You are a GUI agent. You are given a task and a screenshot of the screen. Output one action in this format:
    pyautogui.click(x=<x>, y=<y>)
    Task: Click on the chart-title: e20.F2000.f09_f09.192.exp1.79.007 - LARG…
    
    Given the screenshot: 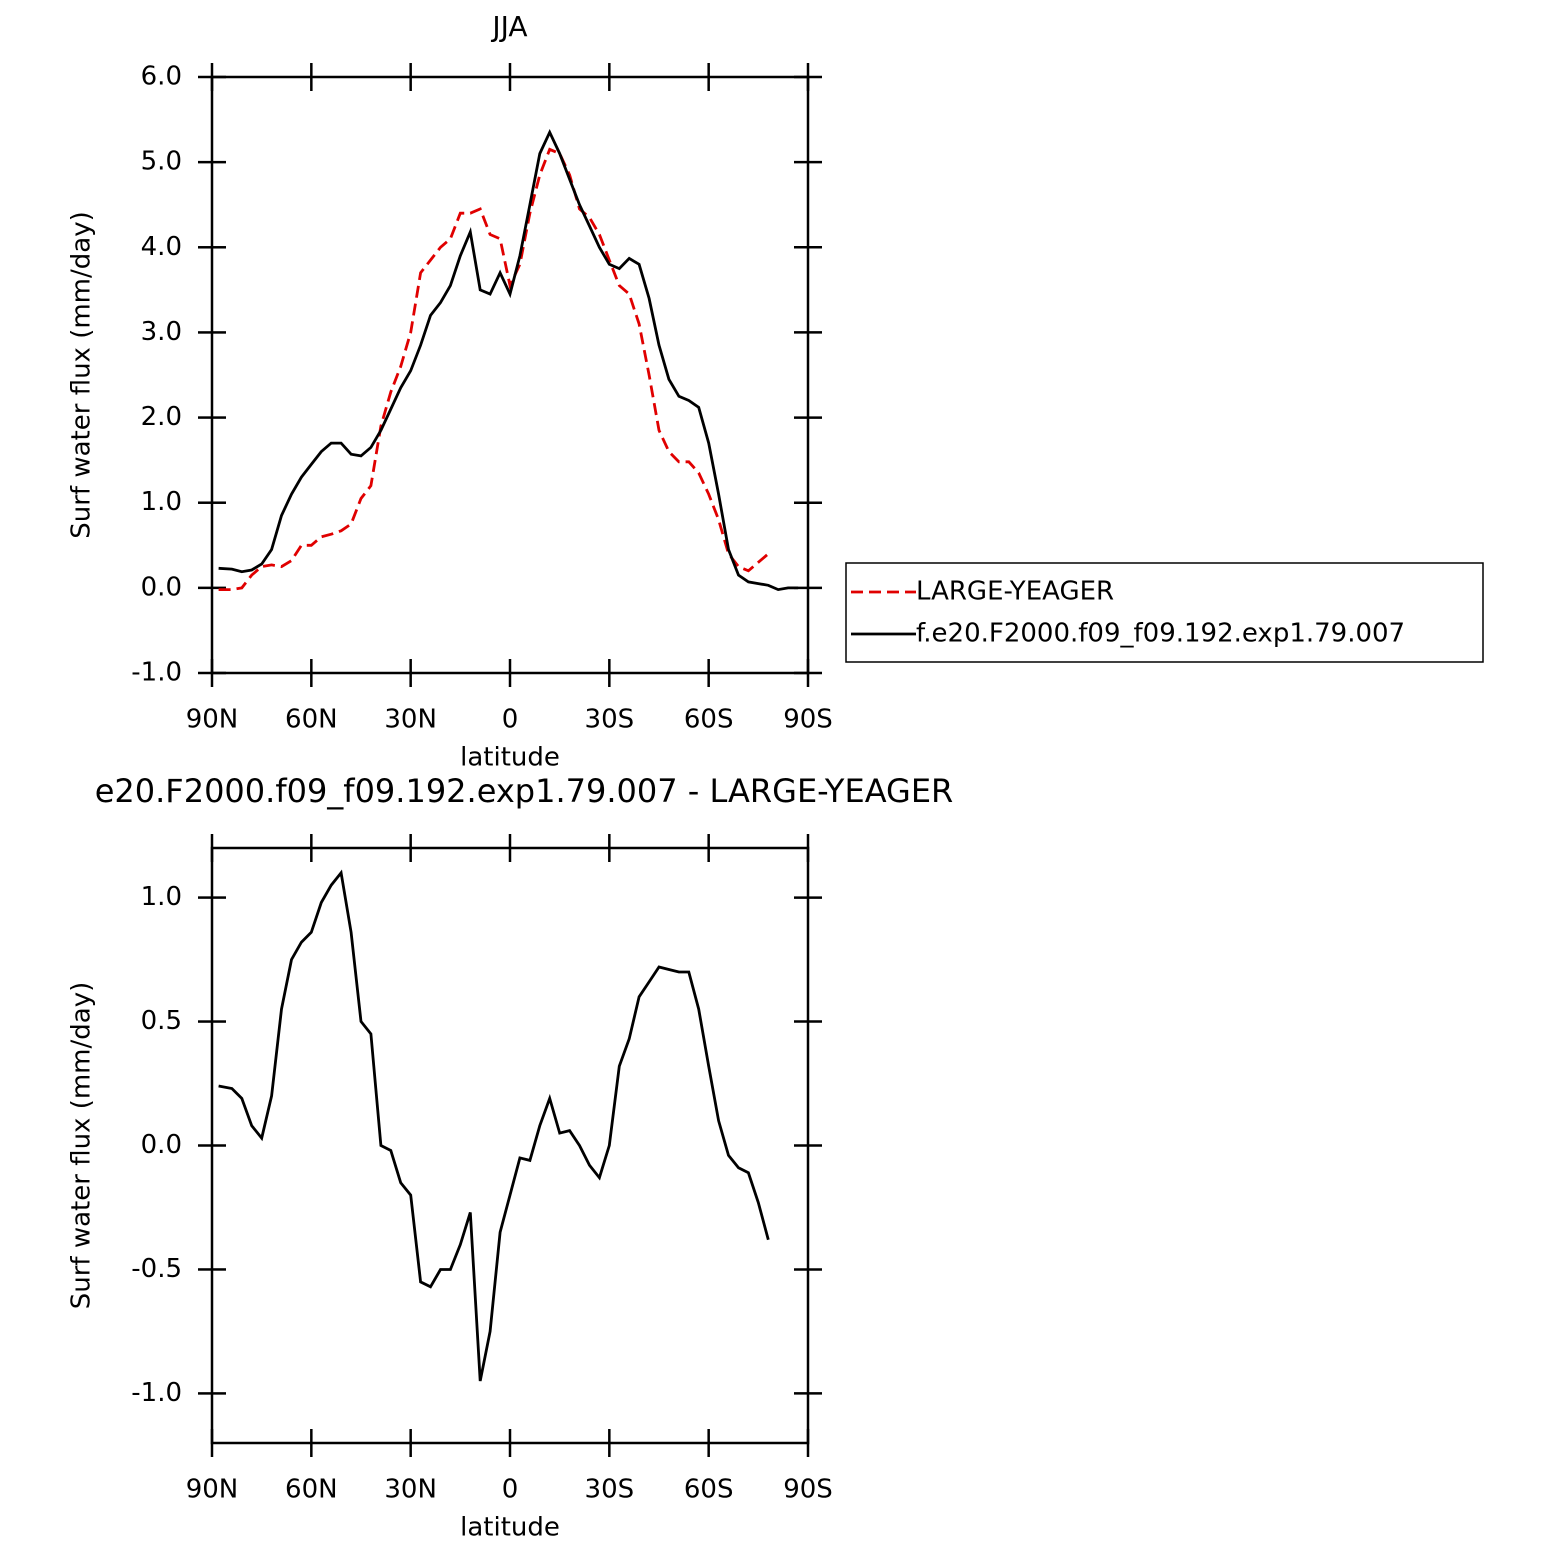 What is the action you would take?
    pyautogui.click(x=524, y=791)
    